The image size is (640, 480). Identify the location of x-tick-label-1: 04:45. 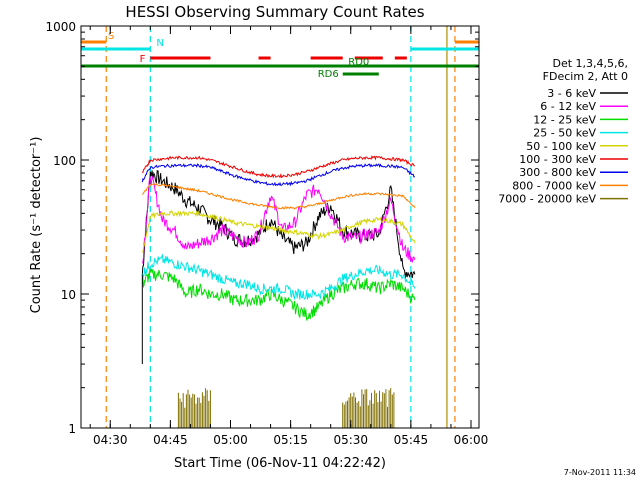
(170, 440).